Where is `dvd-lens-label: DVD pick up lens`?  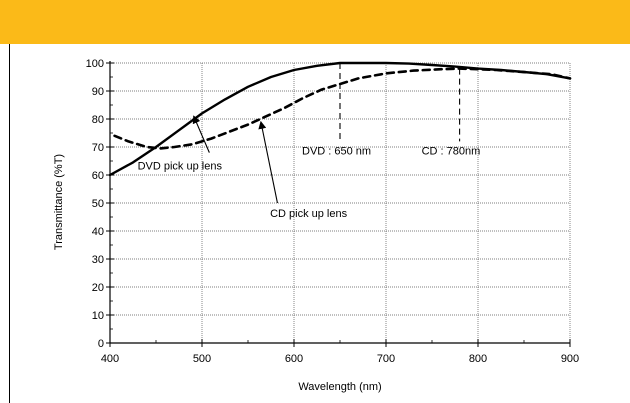
dvd-lens-label: DVD pick up lens is located at coordinates (180, 166).